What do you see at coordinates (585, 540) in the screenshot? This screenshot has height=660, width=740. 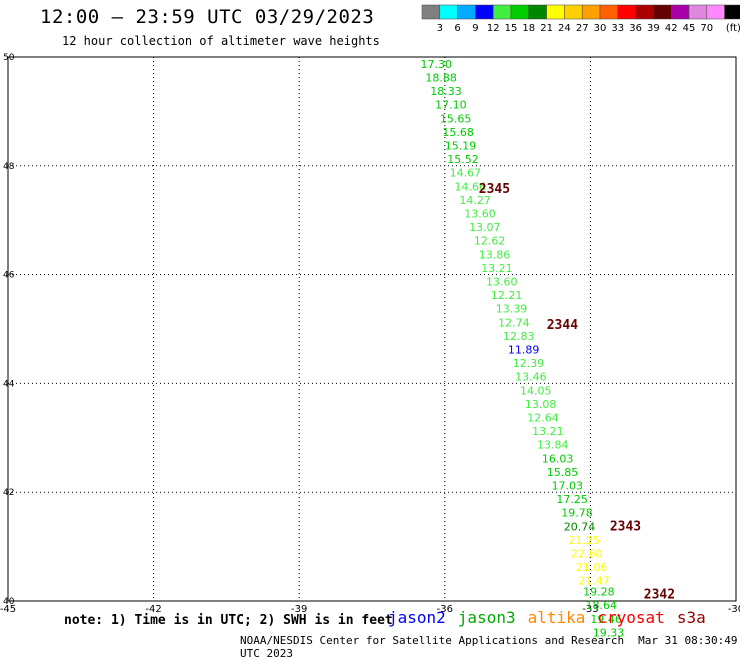 I see `swh-value-label: 21.25` at bounding box center [585, 540].